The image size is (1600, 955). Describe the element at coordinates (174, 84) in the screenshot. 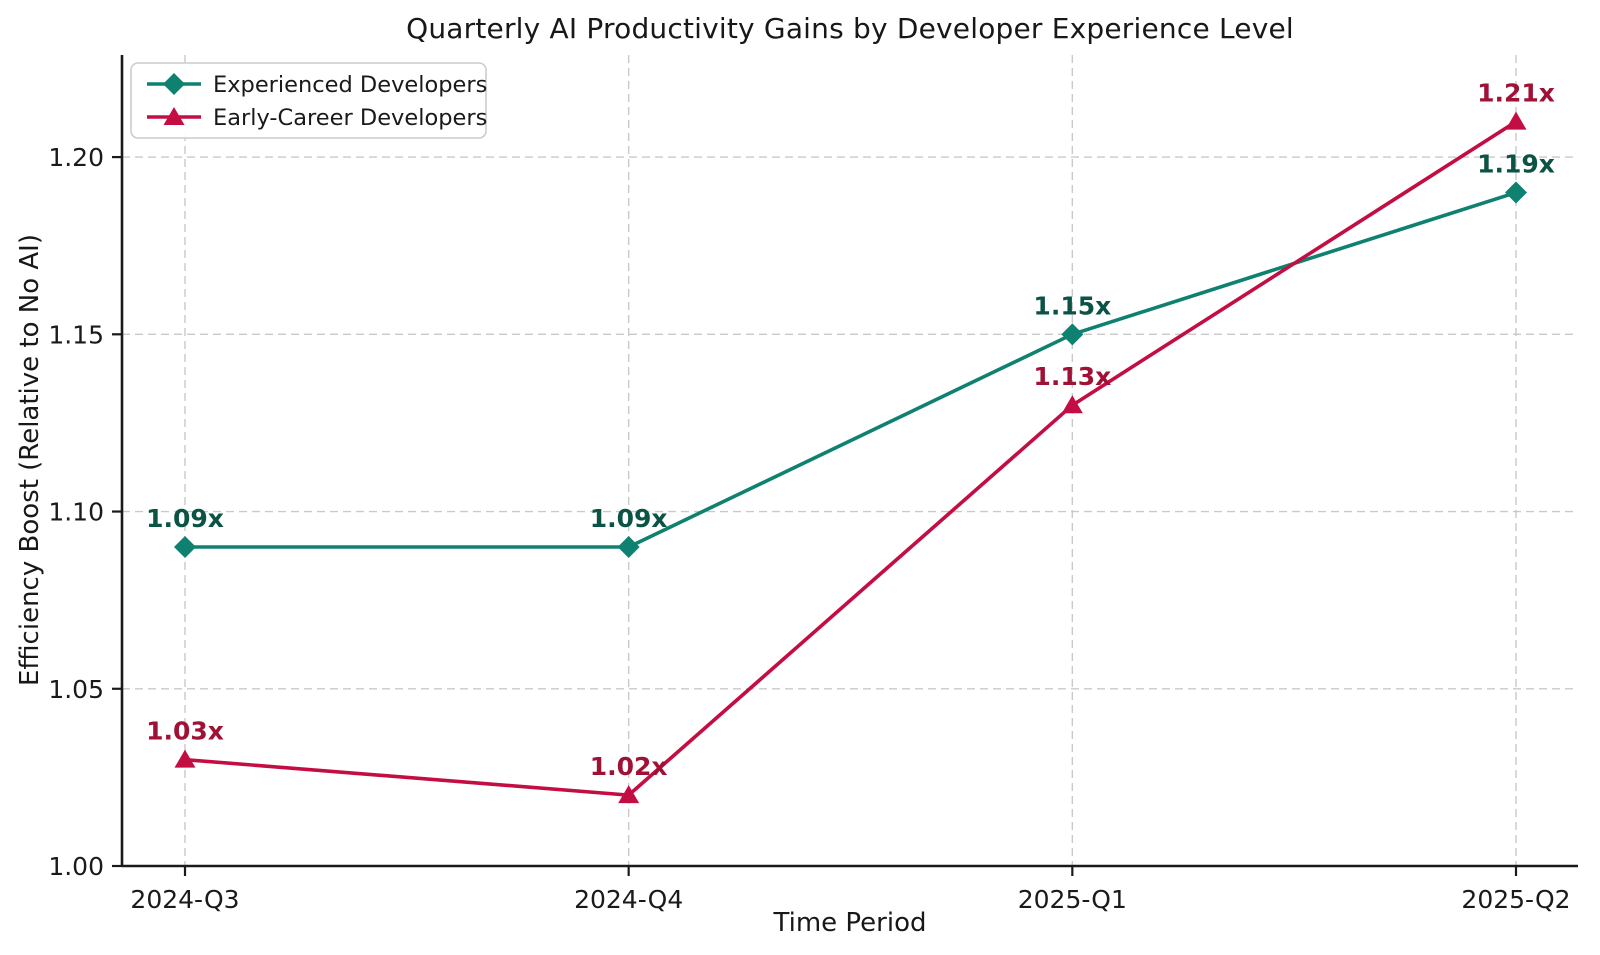

I see `legend-diamond-marker` at that location.